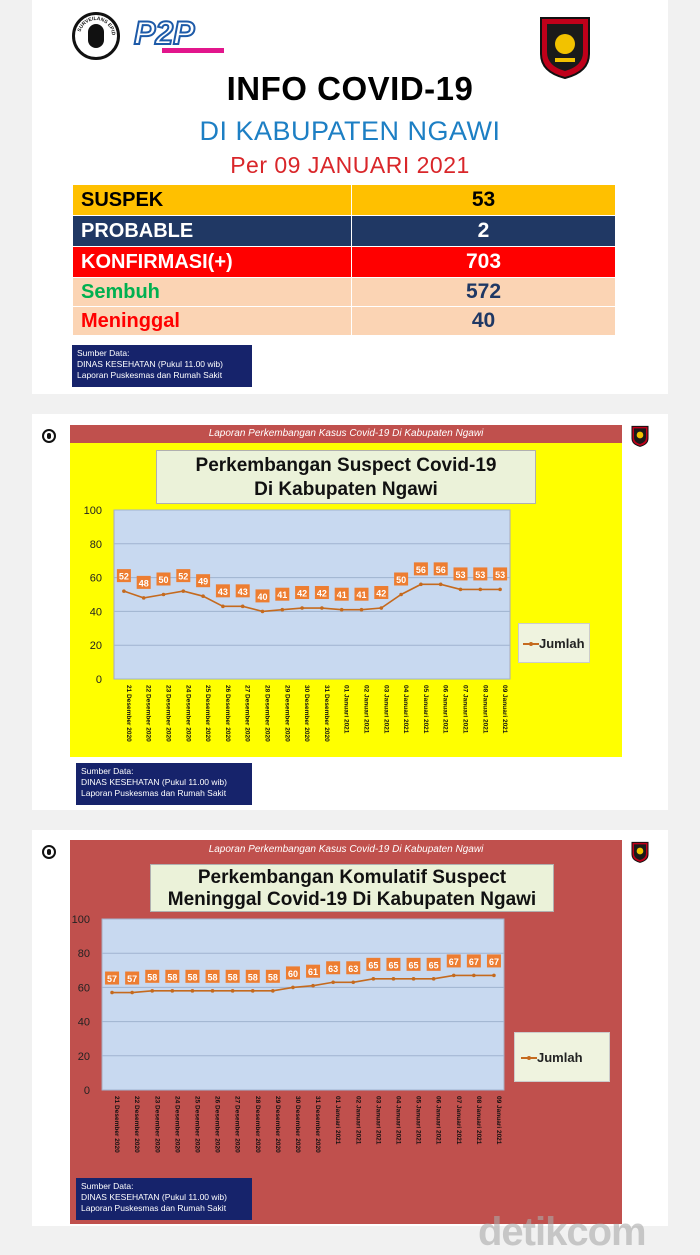 The image size is (700, 1255). What do you see at coordinates (96, 612) in the screenshot?
I see `y-tick-label: 40` at bounding box center [96, 612].